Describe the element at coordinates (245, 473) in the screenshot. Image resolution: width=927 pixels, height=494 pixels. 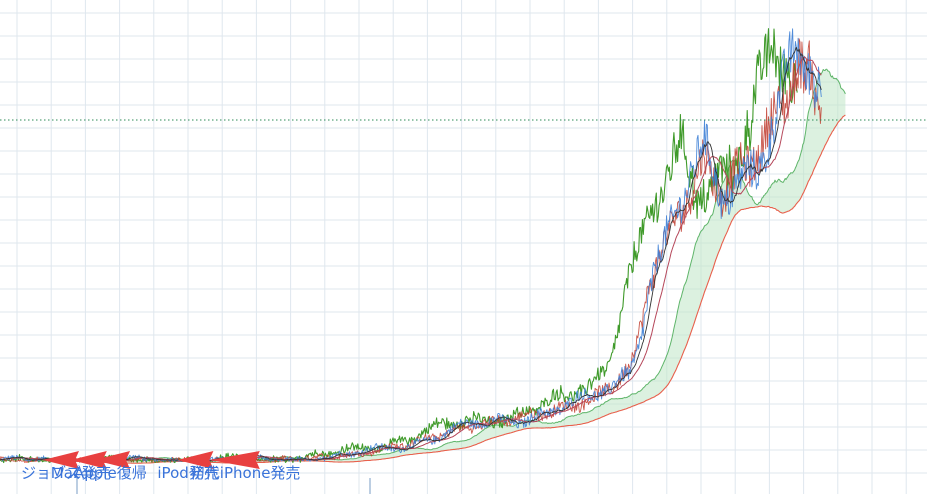
I see `annotation-label: 初代iPhone発売` at that location.